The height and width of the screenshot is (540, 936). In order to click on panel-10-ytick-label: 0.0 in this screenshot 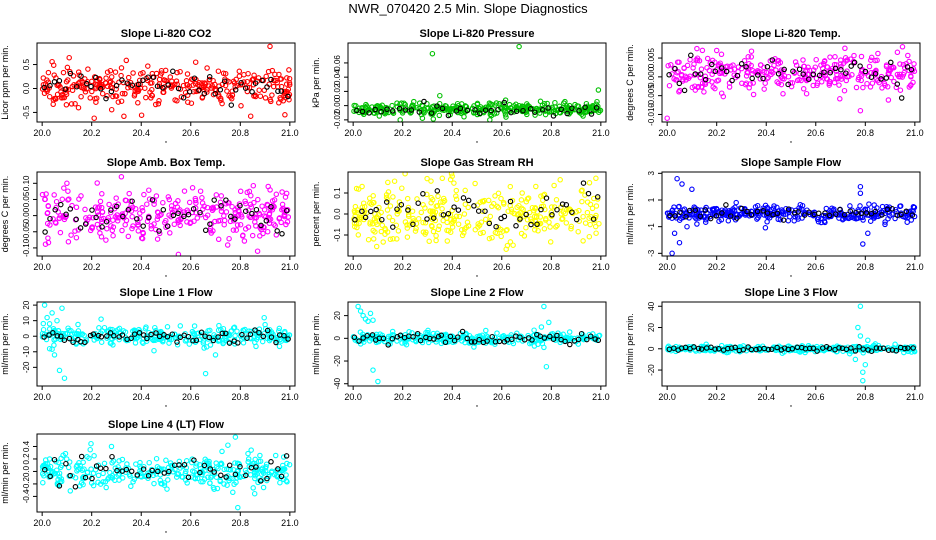, I will do `click(26, 471)`.